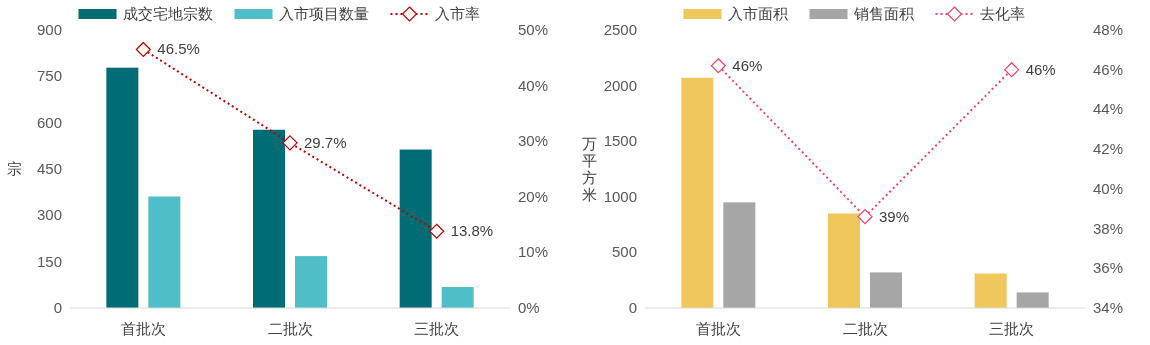  What do you see at coordinates (49, 215) in the screenshot?
I see `y-tick-label: 300` at bounding box center [49, 215].